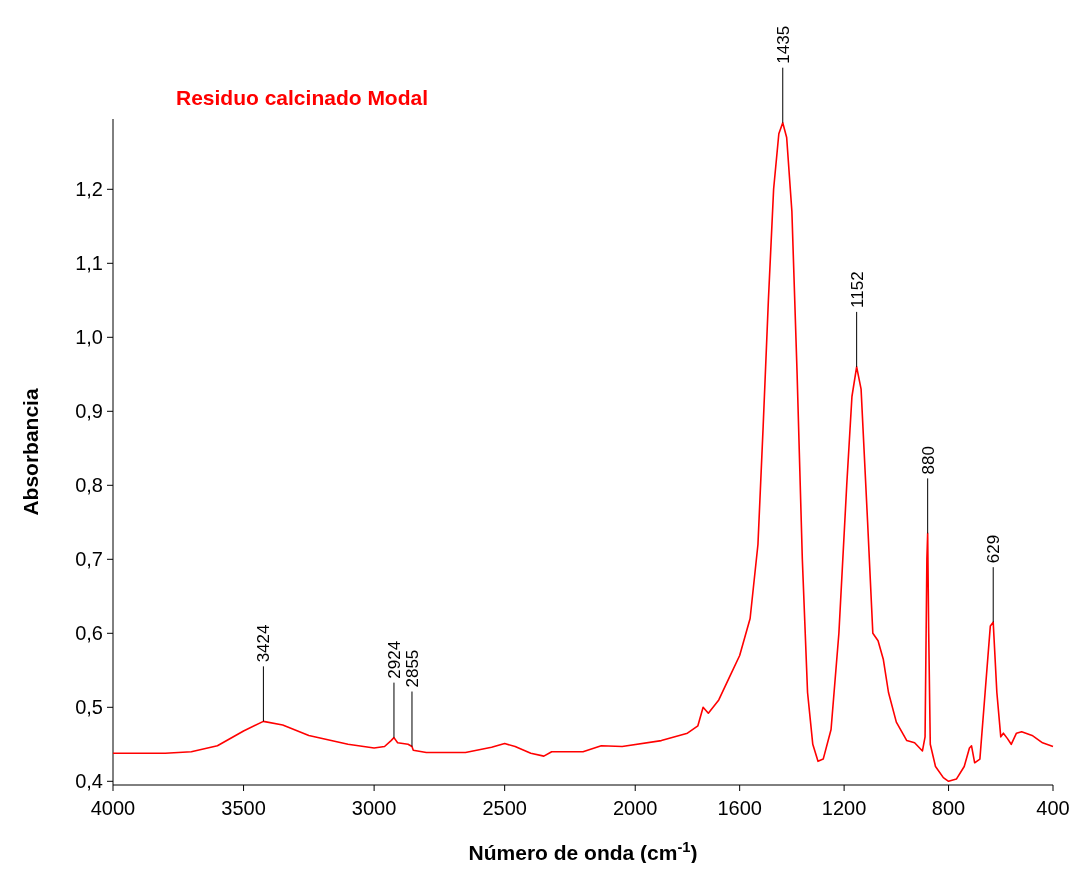 Image resolution: width=1082 pixels, height=876 pixels. Describe the element at coordinates (89, 781) in the screenshot. I see `y-tick-label: 0,4` at that location.